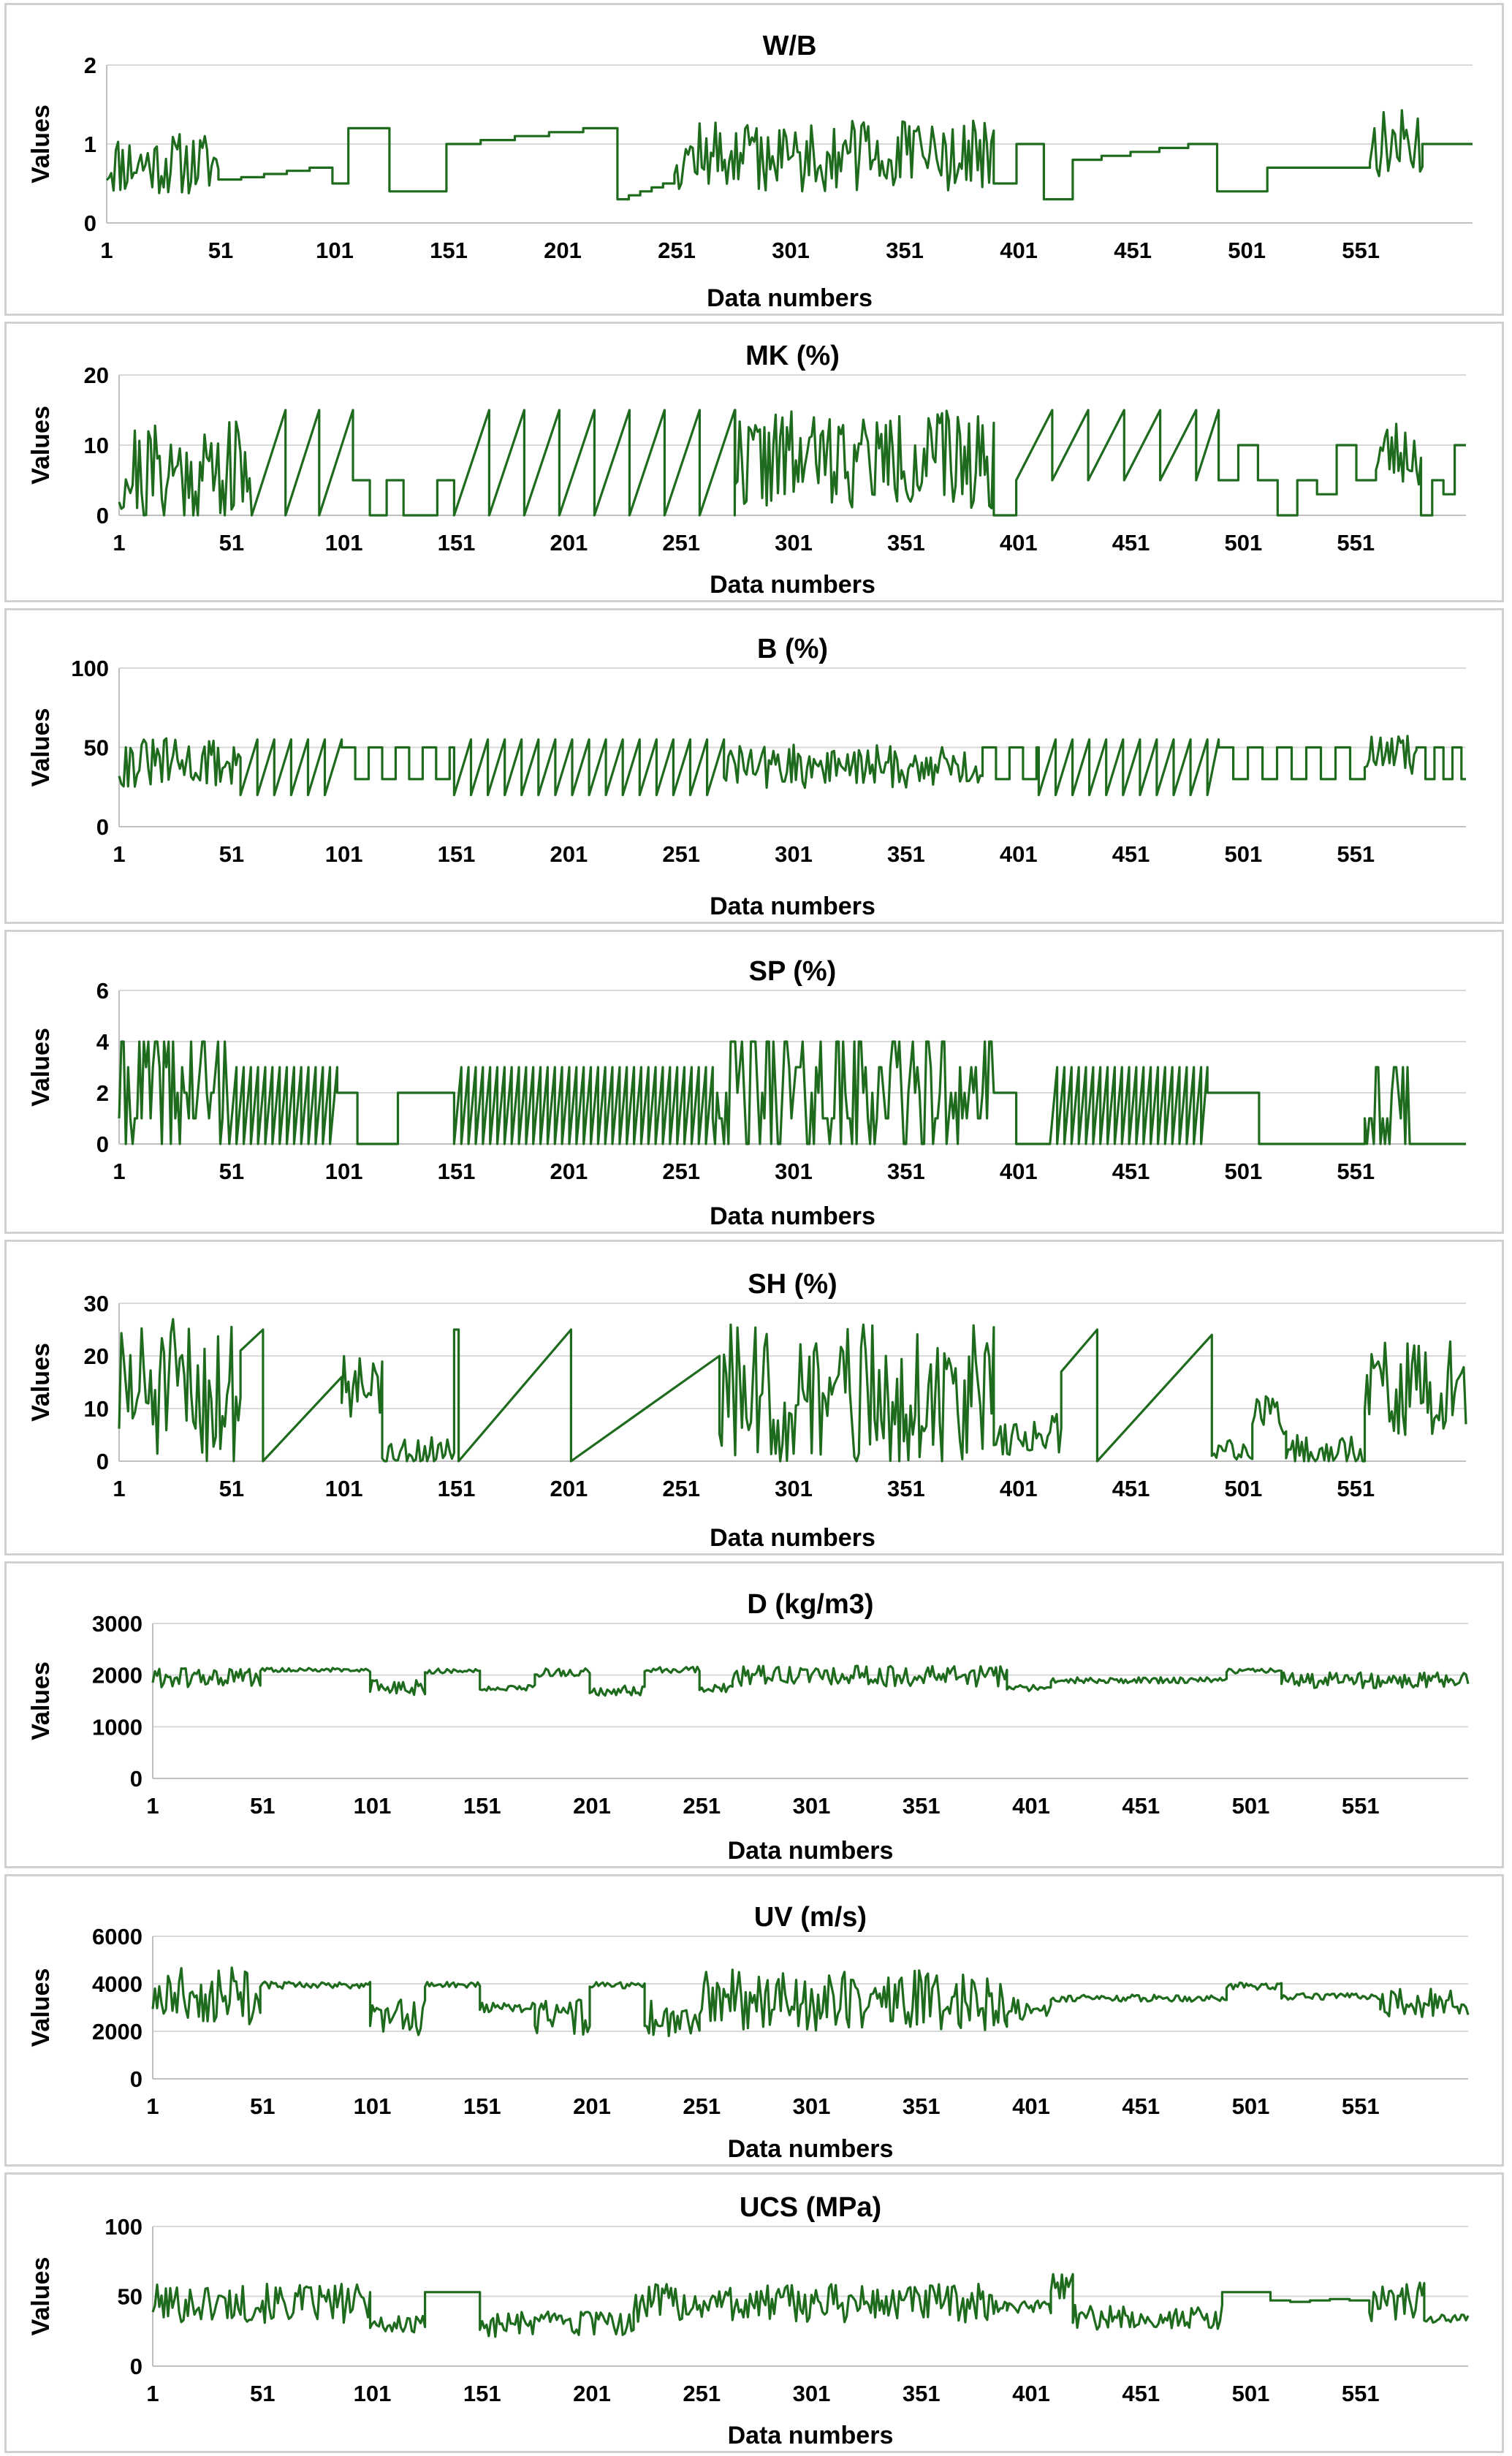 This screenshot has width=1512, height=2456. What do you see at coordinates (103, 1042) in the screenshot?
I see `y-tick-label: 4` at bounding box center [103, 1042].